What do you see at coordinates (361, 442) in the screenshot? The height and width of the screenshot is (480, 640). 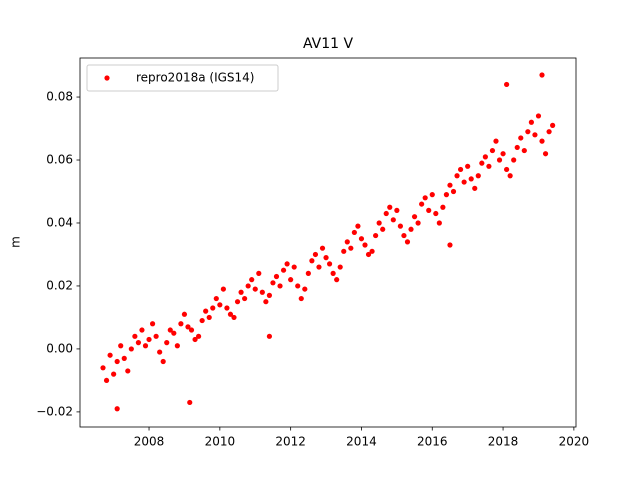 I see `x-tick-label: 2014` at bounding box center [361, 442].